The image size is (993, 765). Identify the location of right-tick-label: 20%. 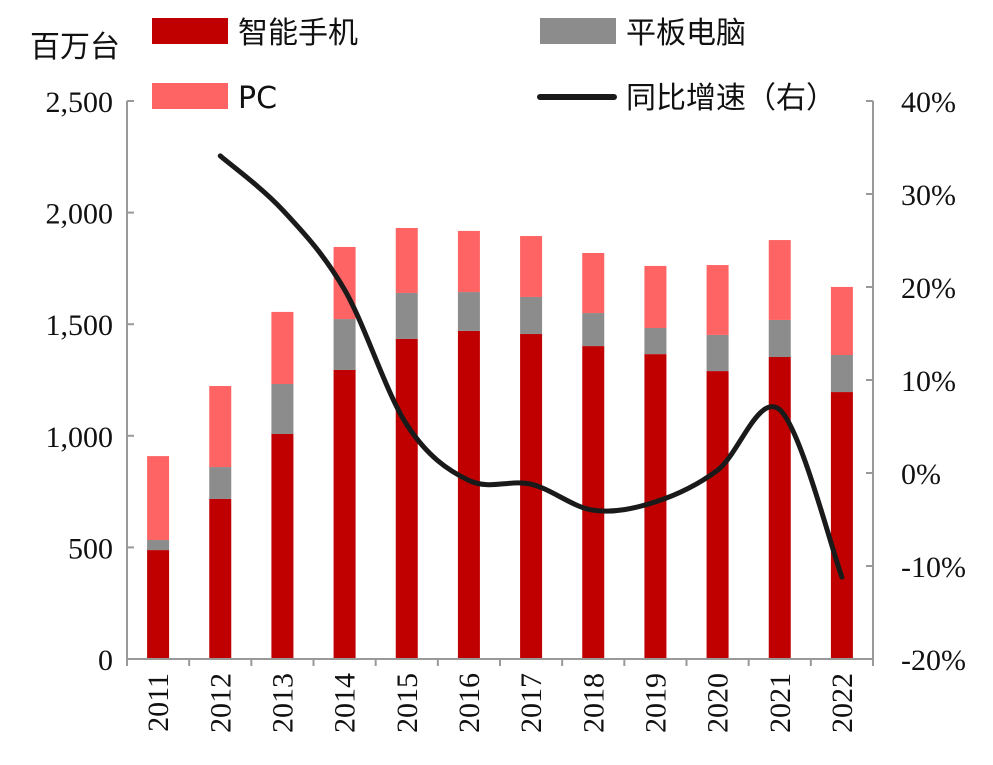
(928, 288).